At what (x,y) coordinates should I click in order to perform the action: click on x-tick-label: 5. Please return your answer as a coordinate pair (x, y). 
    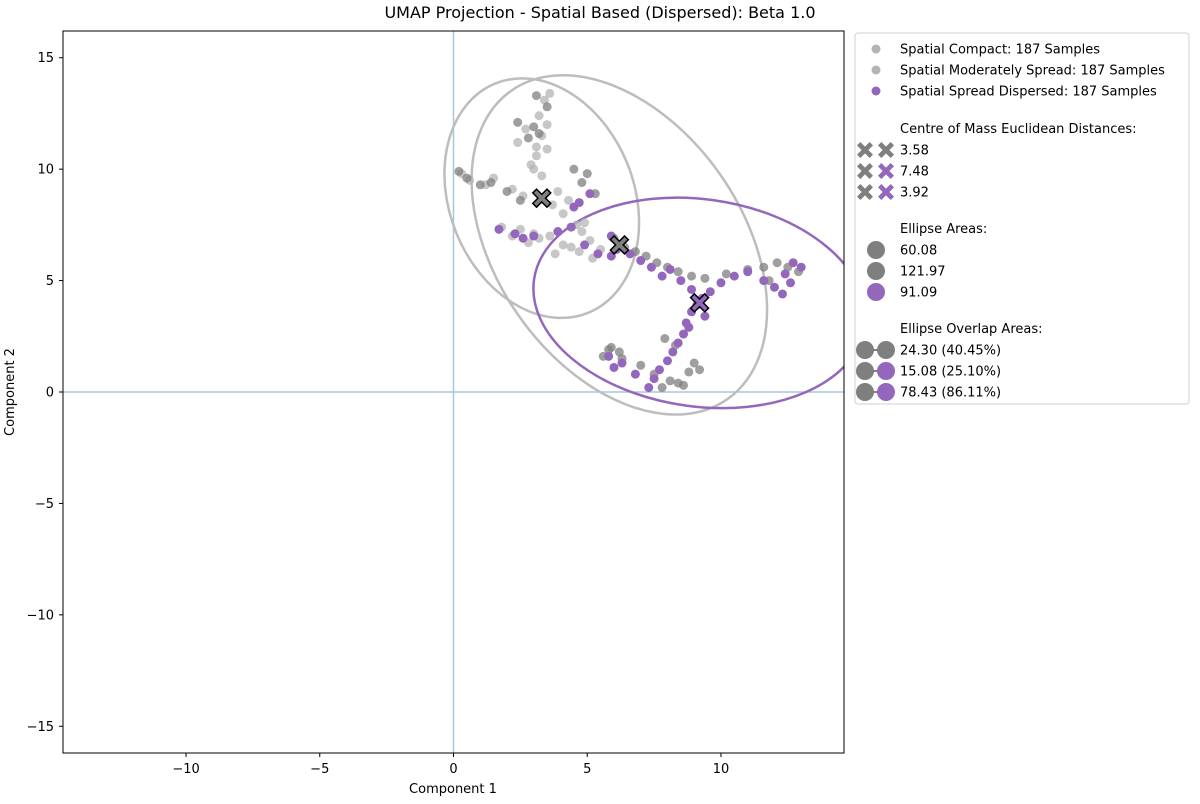
    Looking at the image, I should click on (587, 769).